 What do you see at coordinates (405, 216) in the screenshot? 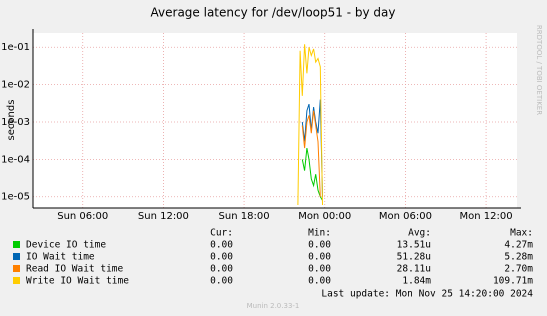
I see `x-tick-label: Mon 06:00` at bounding box center [405, 216].